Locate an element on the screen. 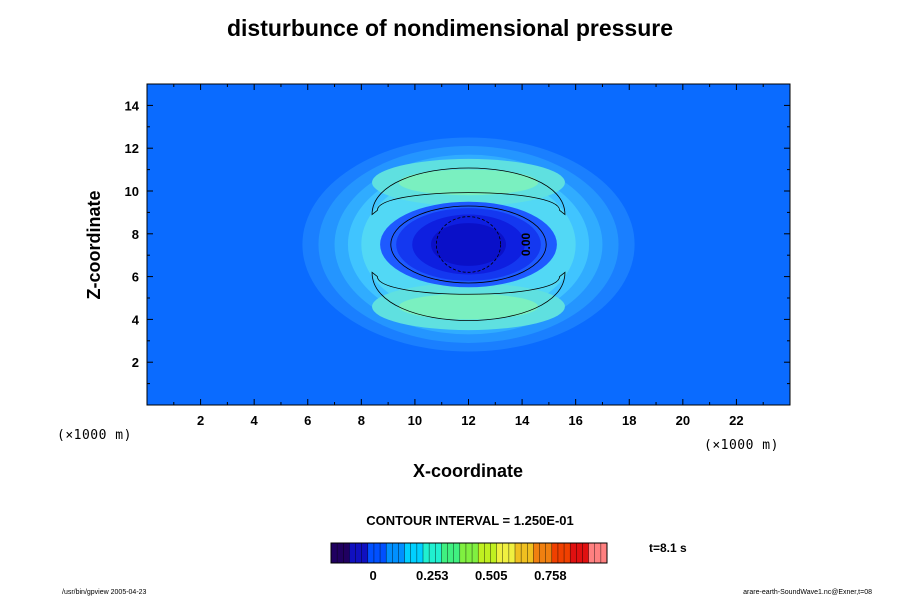 The height and width of the screenshot is (600, 900). x-tick-label: 16 is located at coordinates (575, 420).